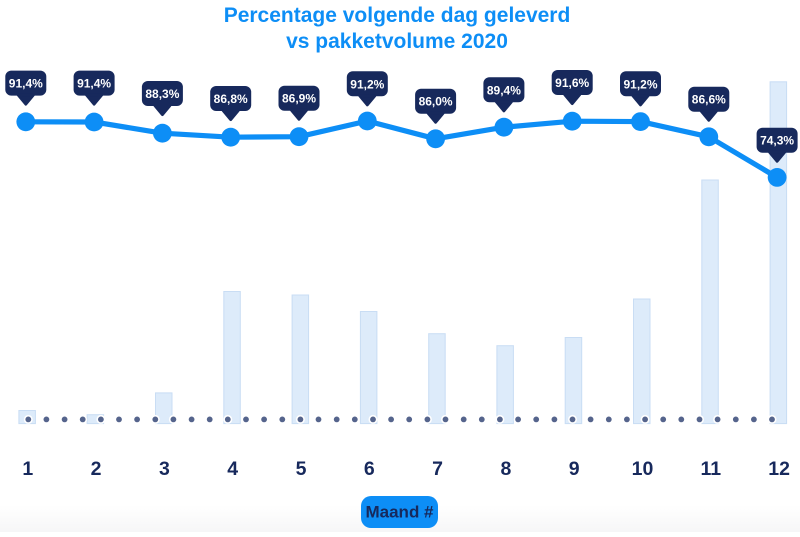 Image resolution: width=800 pixels, height=537 pixels. I want to click on svg-text: 8, so click(505, 469).